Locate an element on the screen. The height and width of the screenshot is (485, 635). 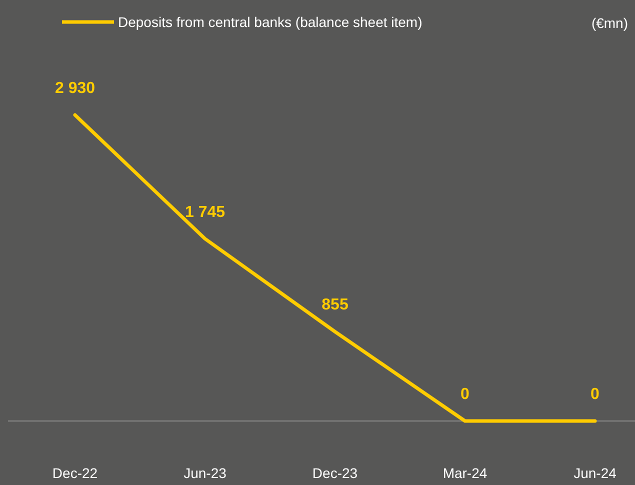
x-tick-label: Dec-22 is located at coordinates (75, 473).